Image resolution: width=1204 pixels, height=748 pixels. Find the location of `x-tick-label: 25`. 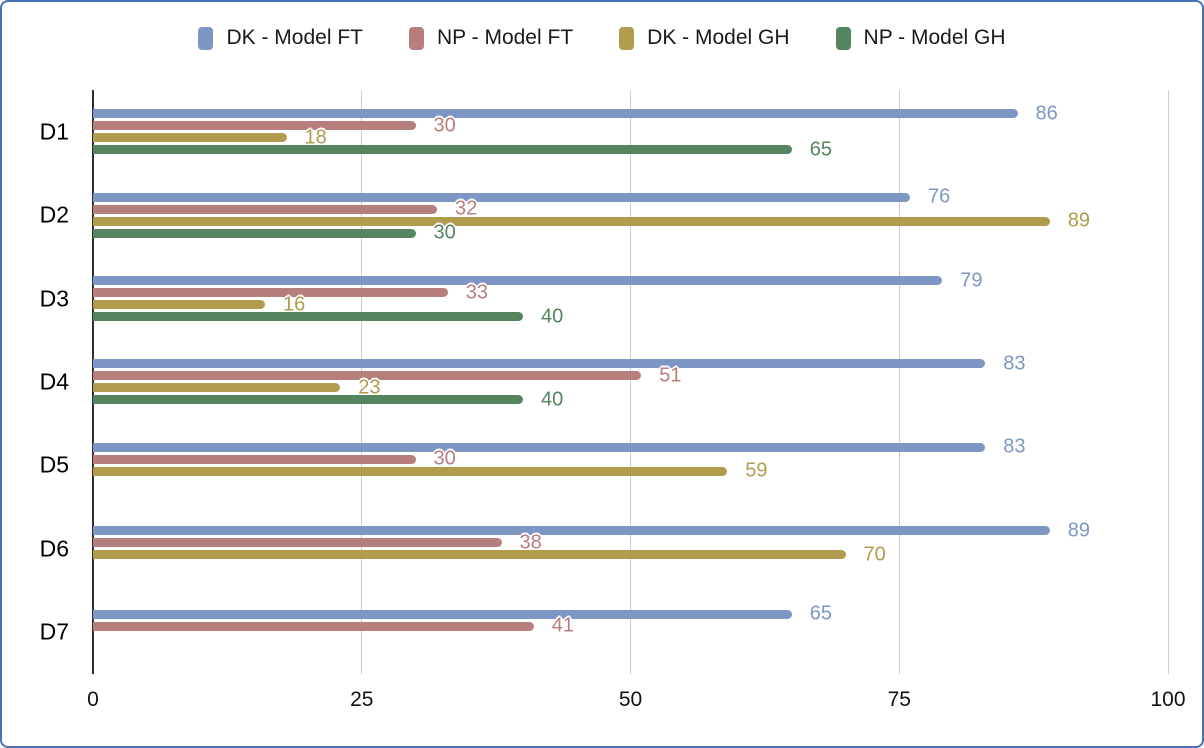

x-tick-label: 25 is located at coordinates (362, 699).